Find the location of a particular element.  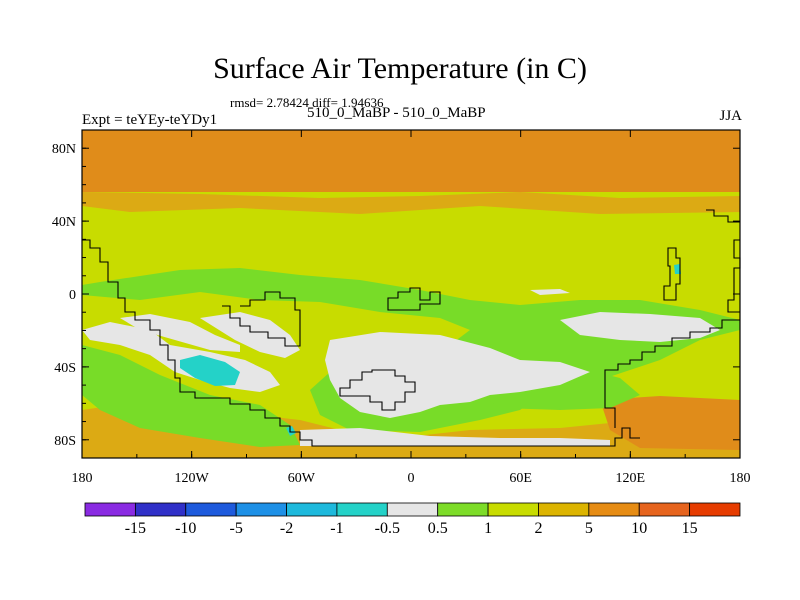

colorbar-label: 10 is located at coordinates (639, 528).